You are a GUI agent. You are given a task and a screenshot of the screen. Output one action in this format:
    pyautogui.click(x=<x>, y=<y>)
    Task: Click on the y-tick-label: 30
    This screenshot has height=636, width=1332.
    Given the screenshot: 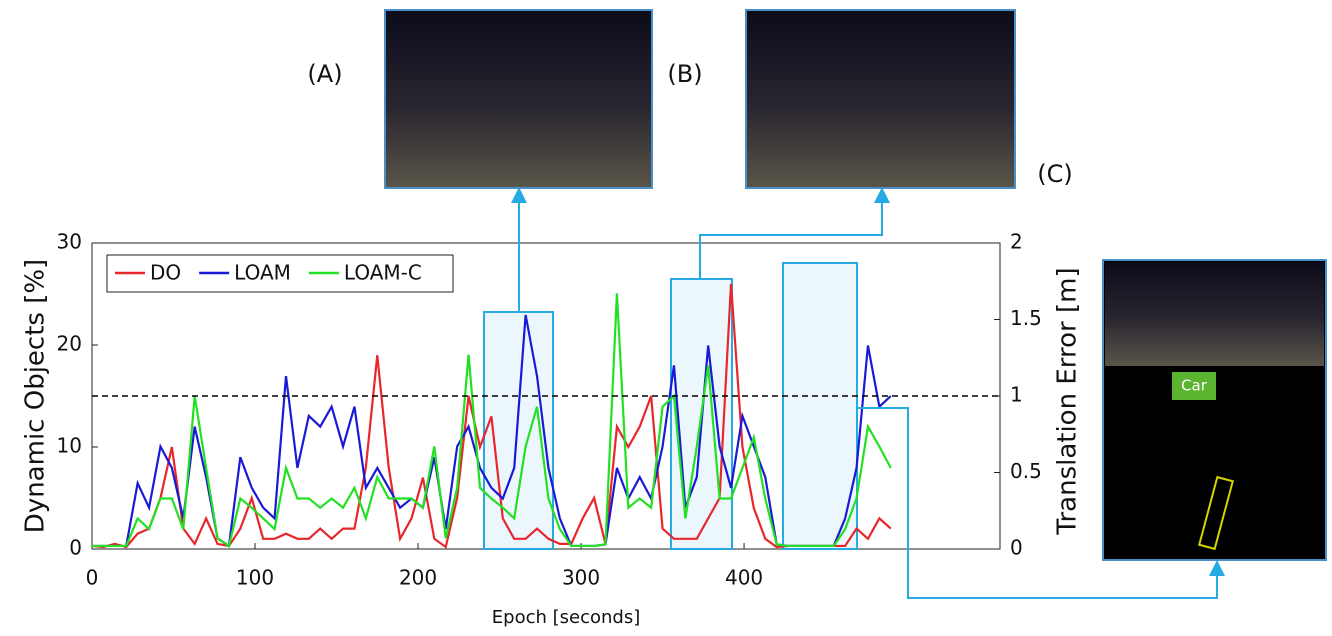 What is the action you would take?
    pyautogui.click(x=69, y=242)
    